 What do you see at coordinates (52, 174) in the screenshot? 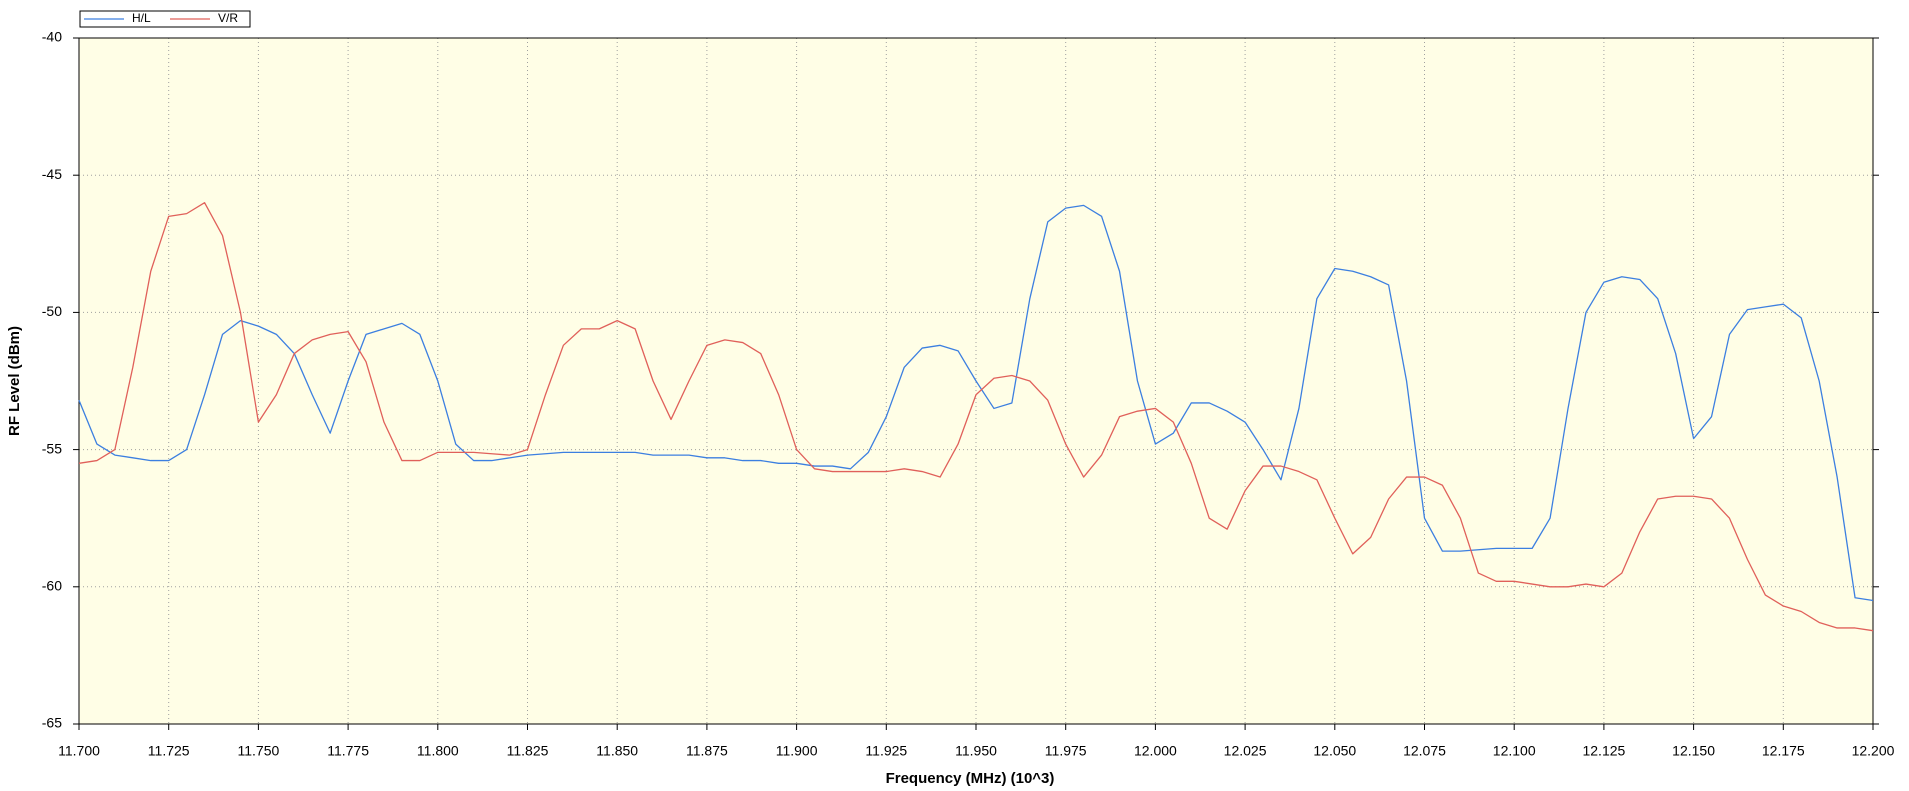
I see `y-tick-label: -45` at bounding box center [52, 174].